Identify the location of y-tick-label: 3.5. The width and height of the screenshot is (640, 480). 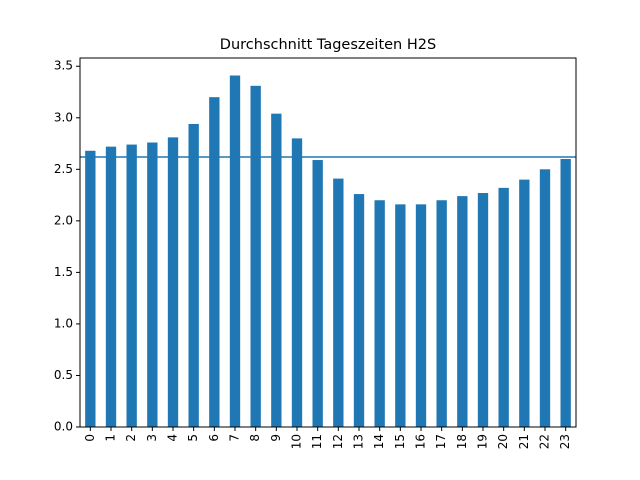
(63, 66).